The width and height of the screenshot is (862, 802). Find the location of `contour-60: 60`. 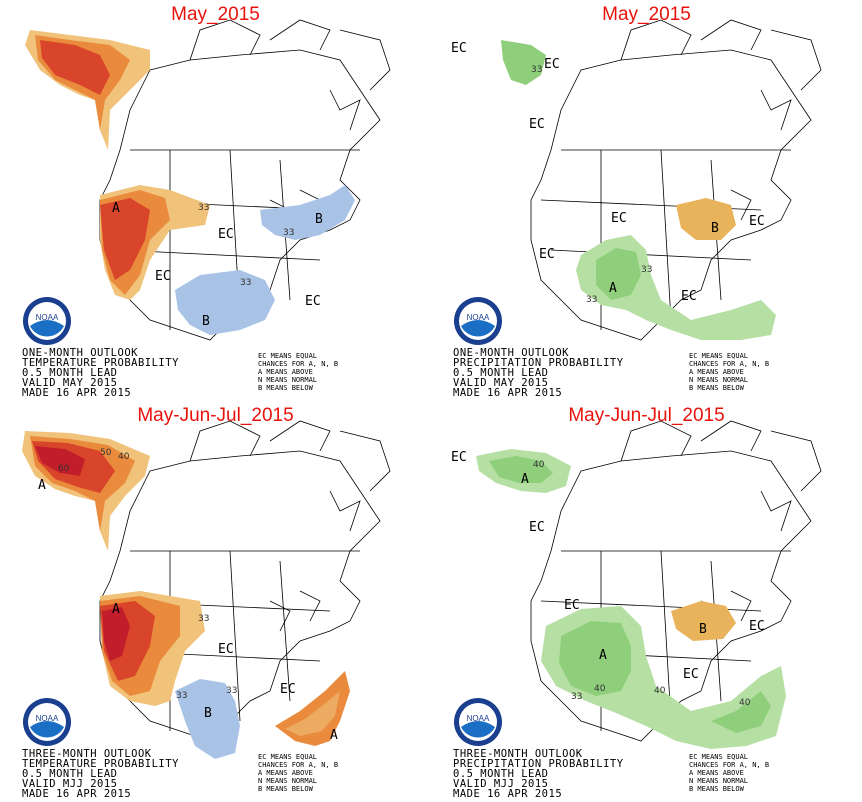

contour-60: 60 is located at coordinates (64, 469).